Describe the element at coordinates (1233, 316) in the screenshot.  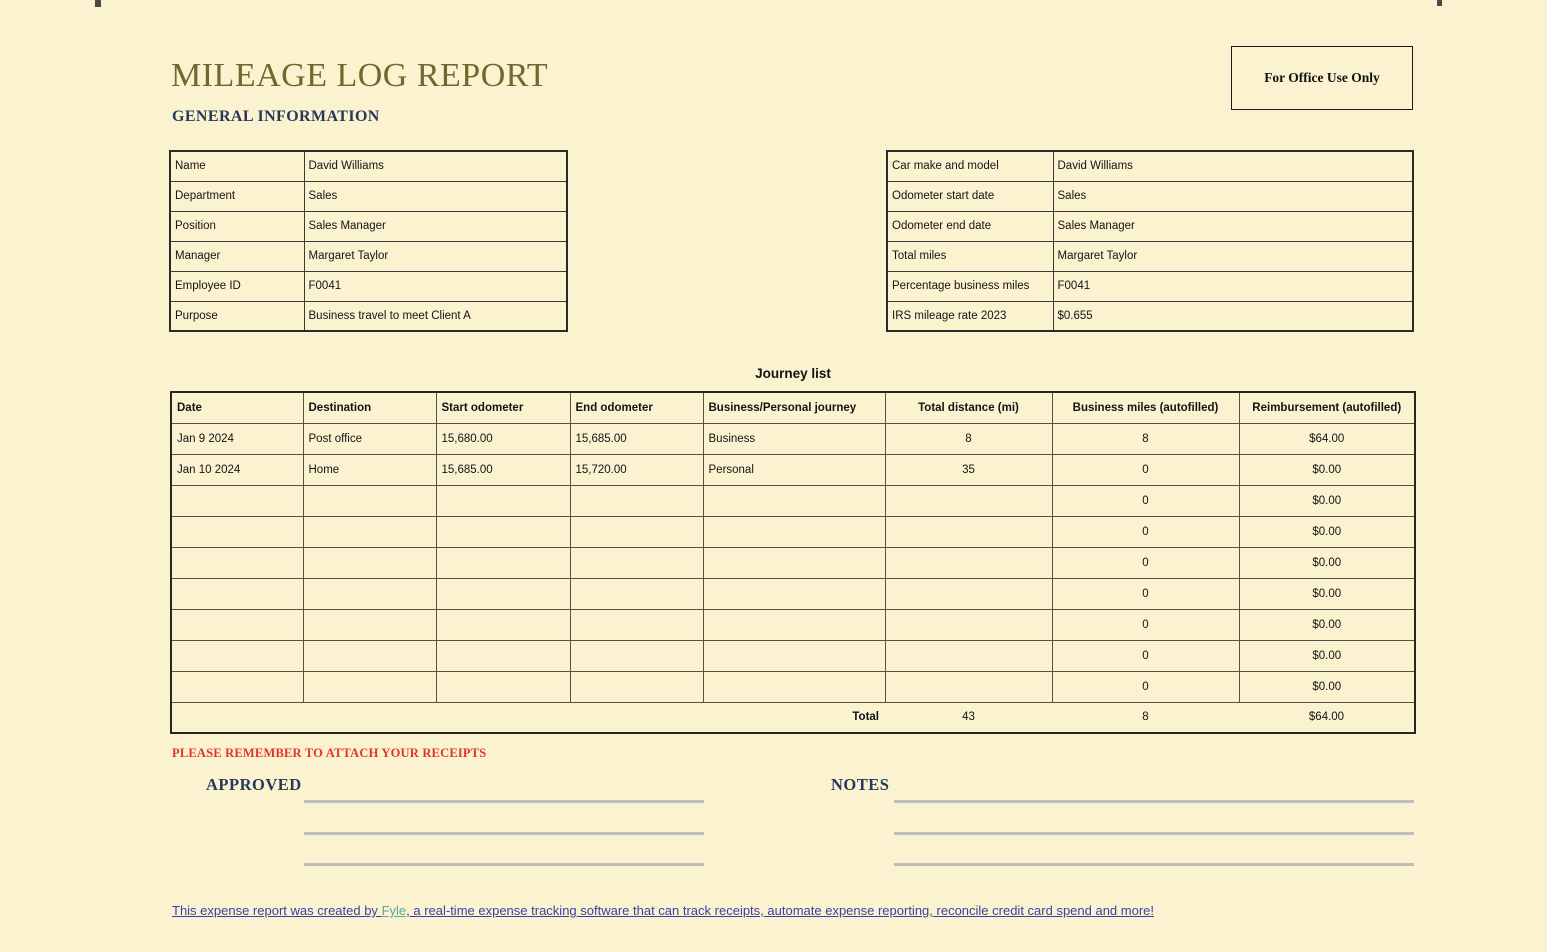
I see `info-value: $0.655` at that location.